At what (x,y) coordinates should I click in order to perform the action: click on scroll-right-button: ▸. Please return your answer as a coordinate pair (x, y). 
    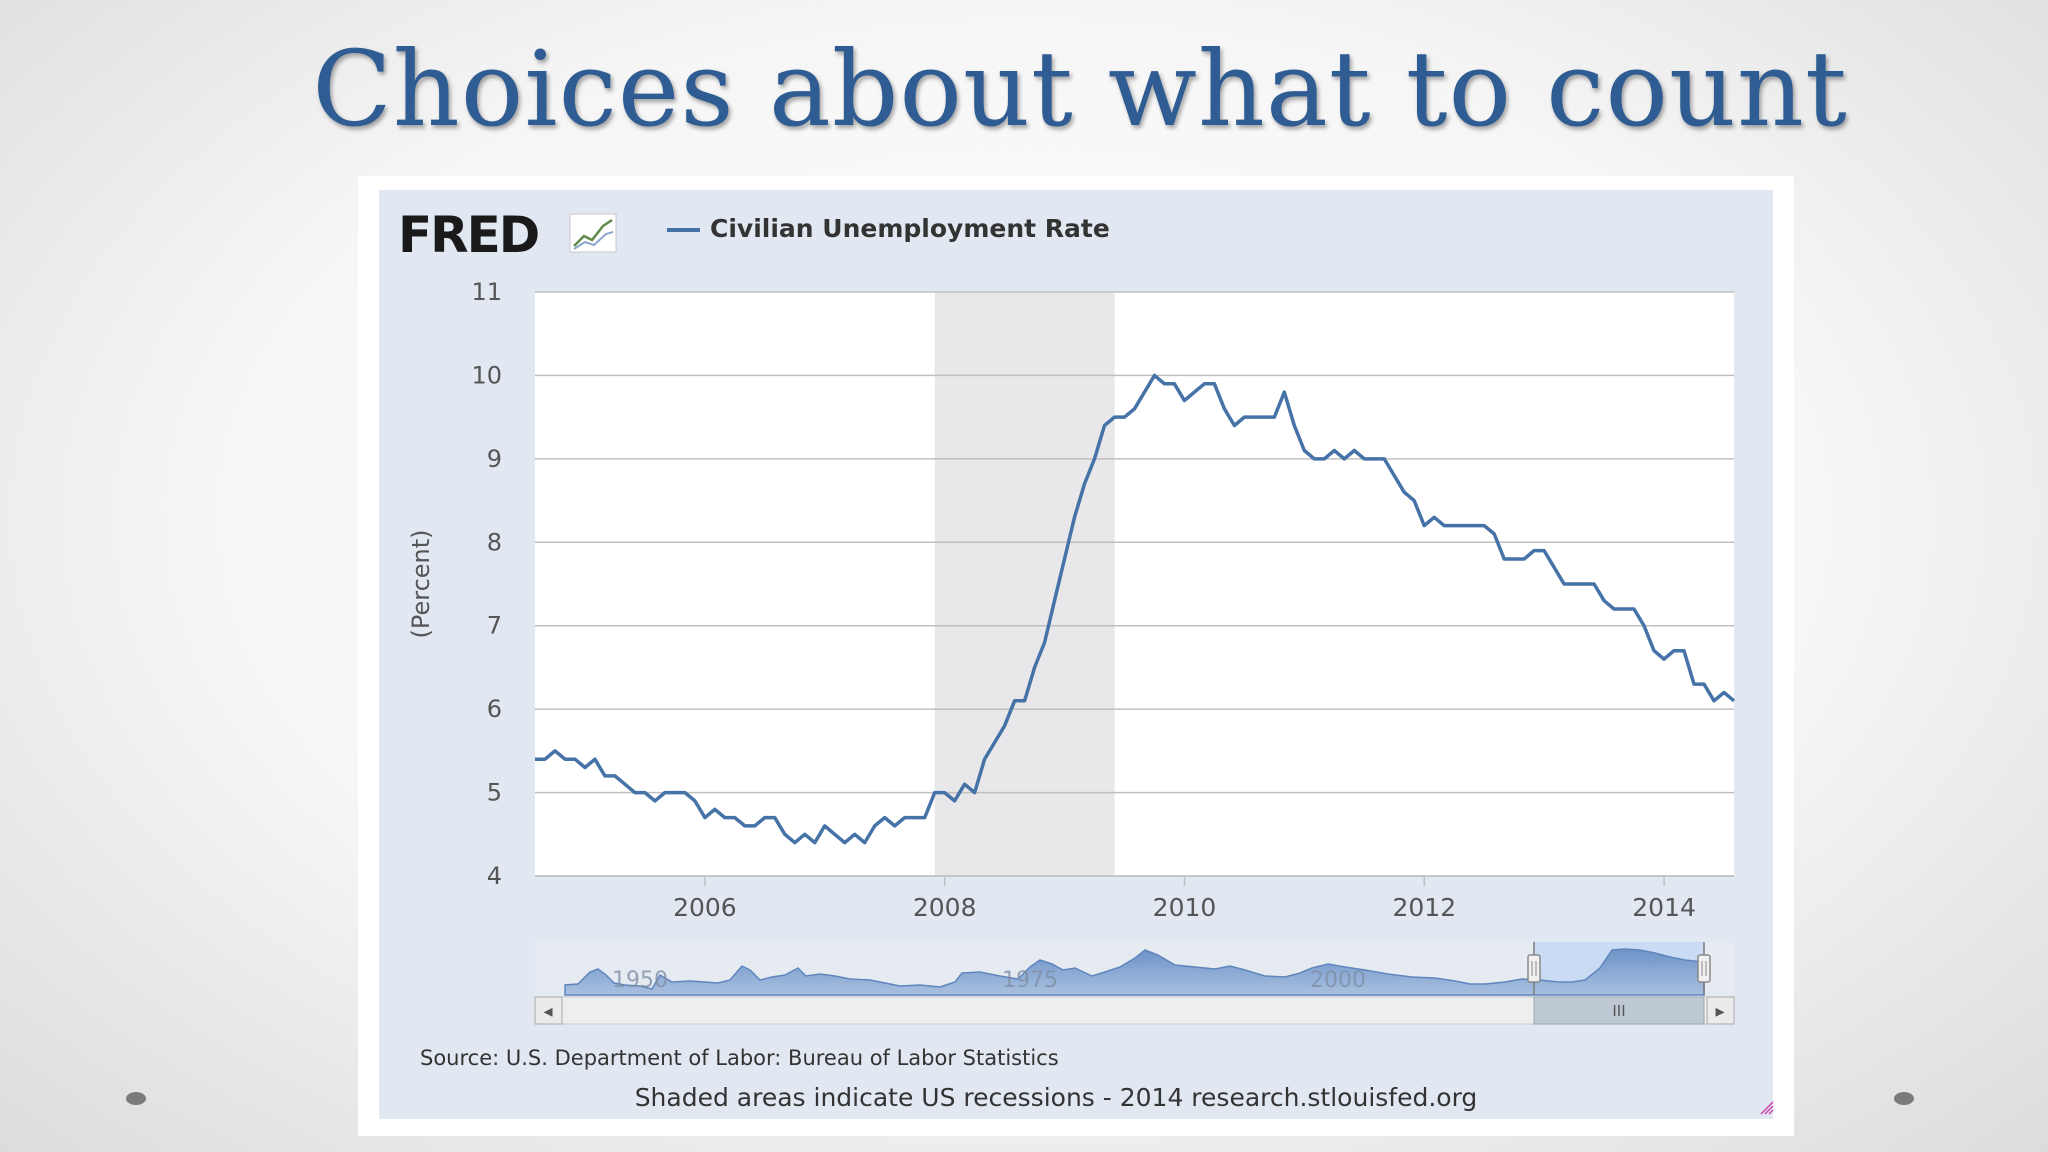
    Looking at the image, I should click on (1720, 1010).